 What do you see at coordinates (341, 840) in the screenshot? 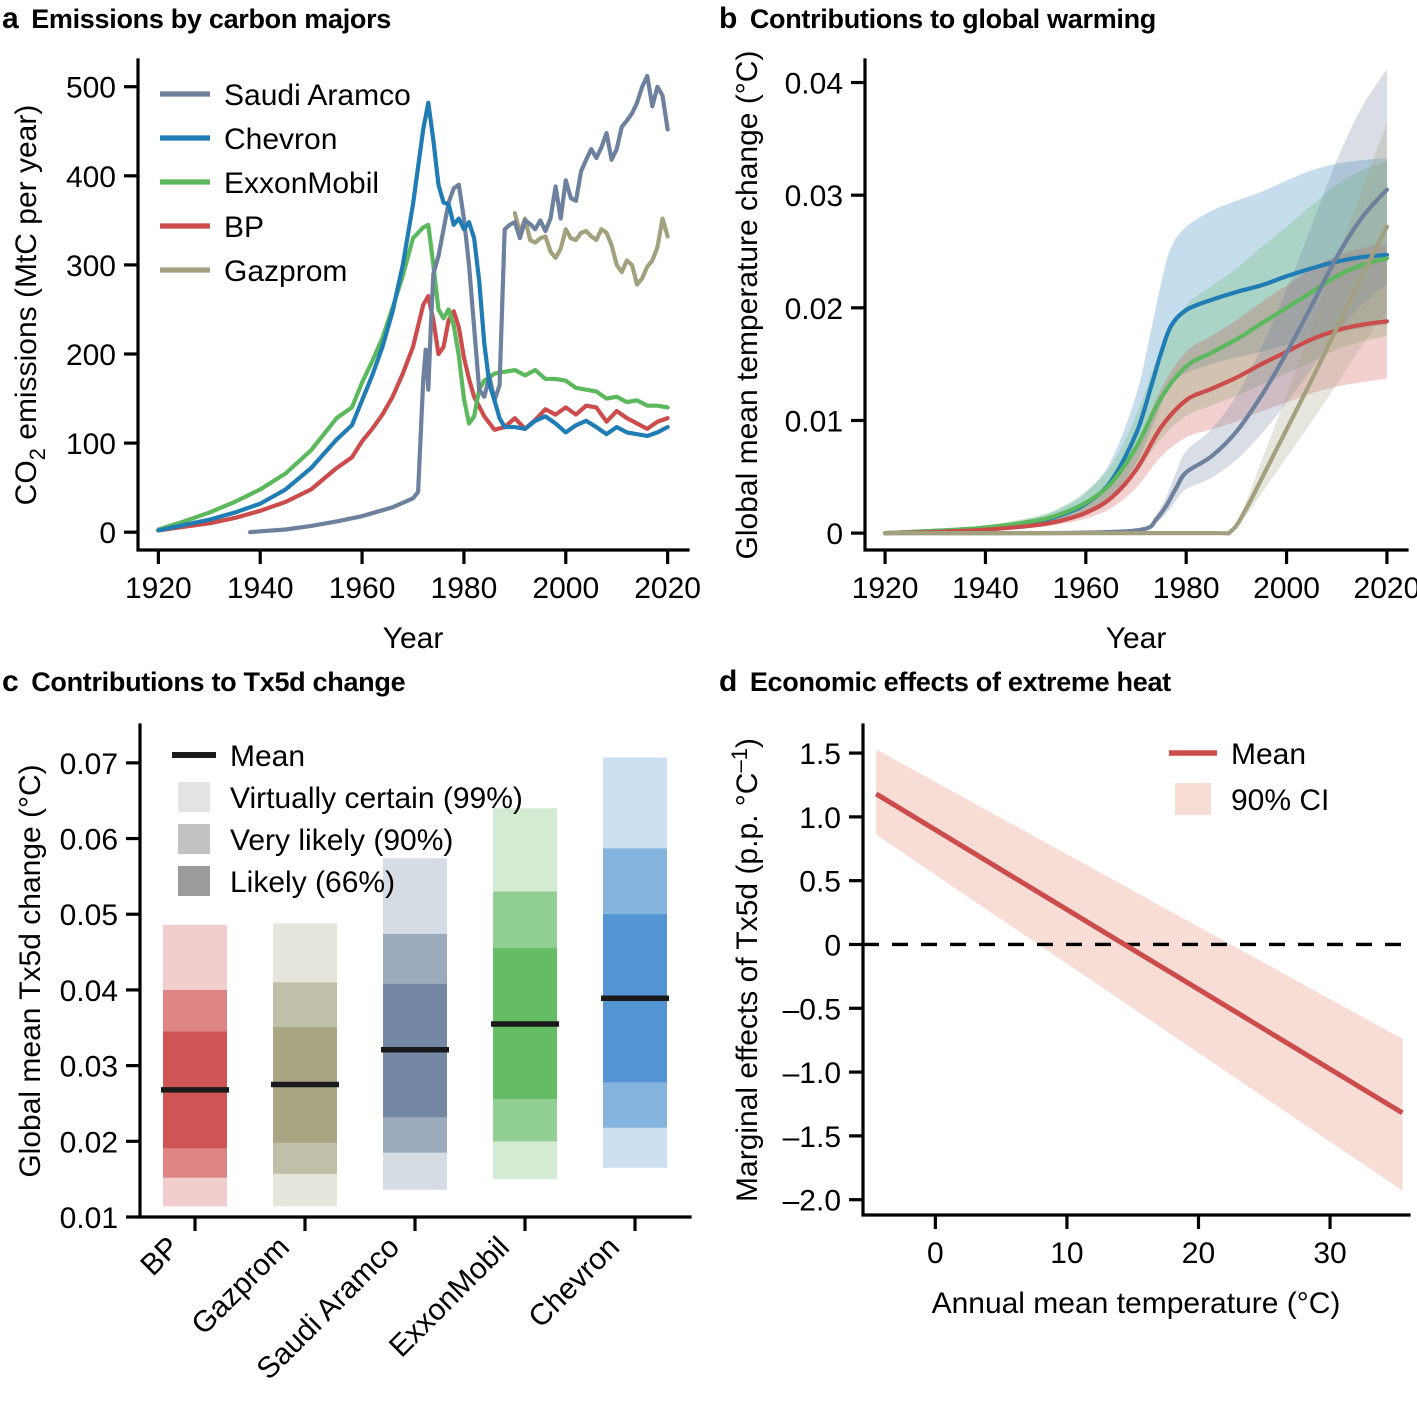
I see `panel-c-legend-label-2: Very likely (90%)` at bounding box center [341, 840].